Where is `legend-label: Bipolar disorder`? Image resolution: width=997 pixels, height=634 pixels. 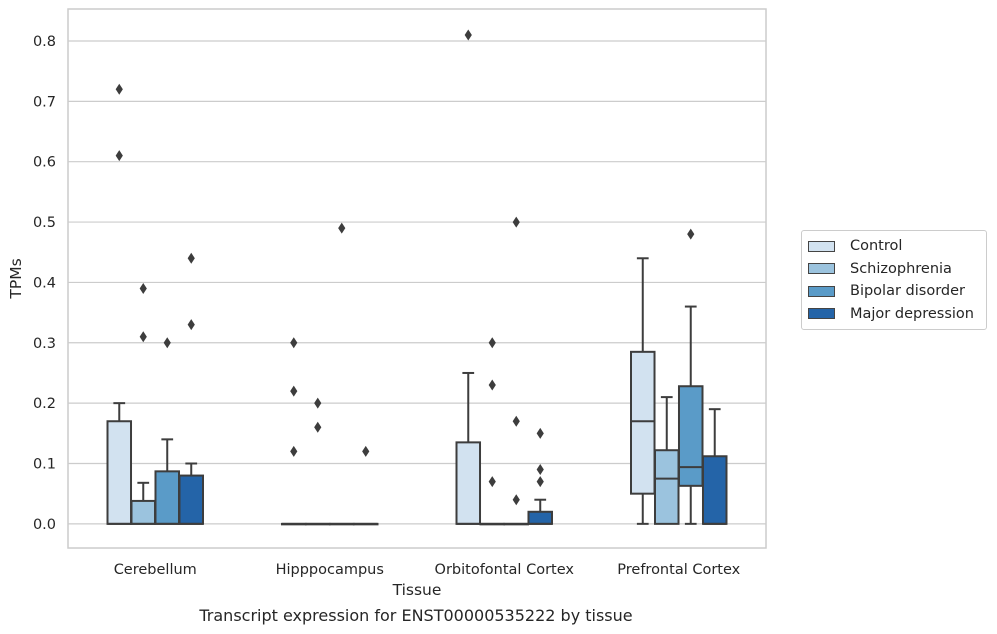
legend-label: Bipolar disorder is located at coordinates (907, 291).